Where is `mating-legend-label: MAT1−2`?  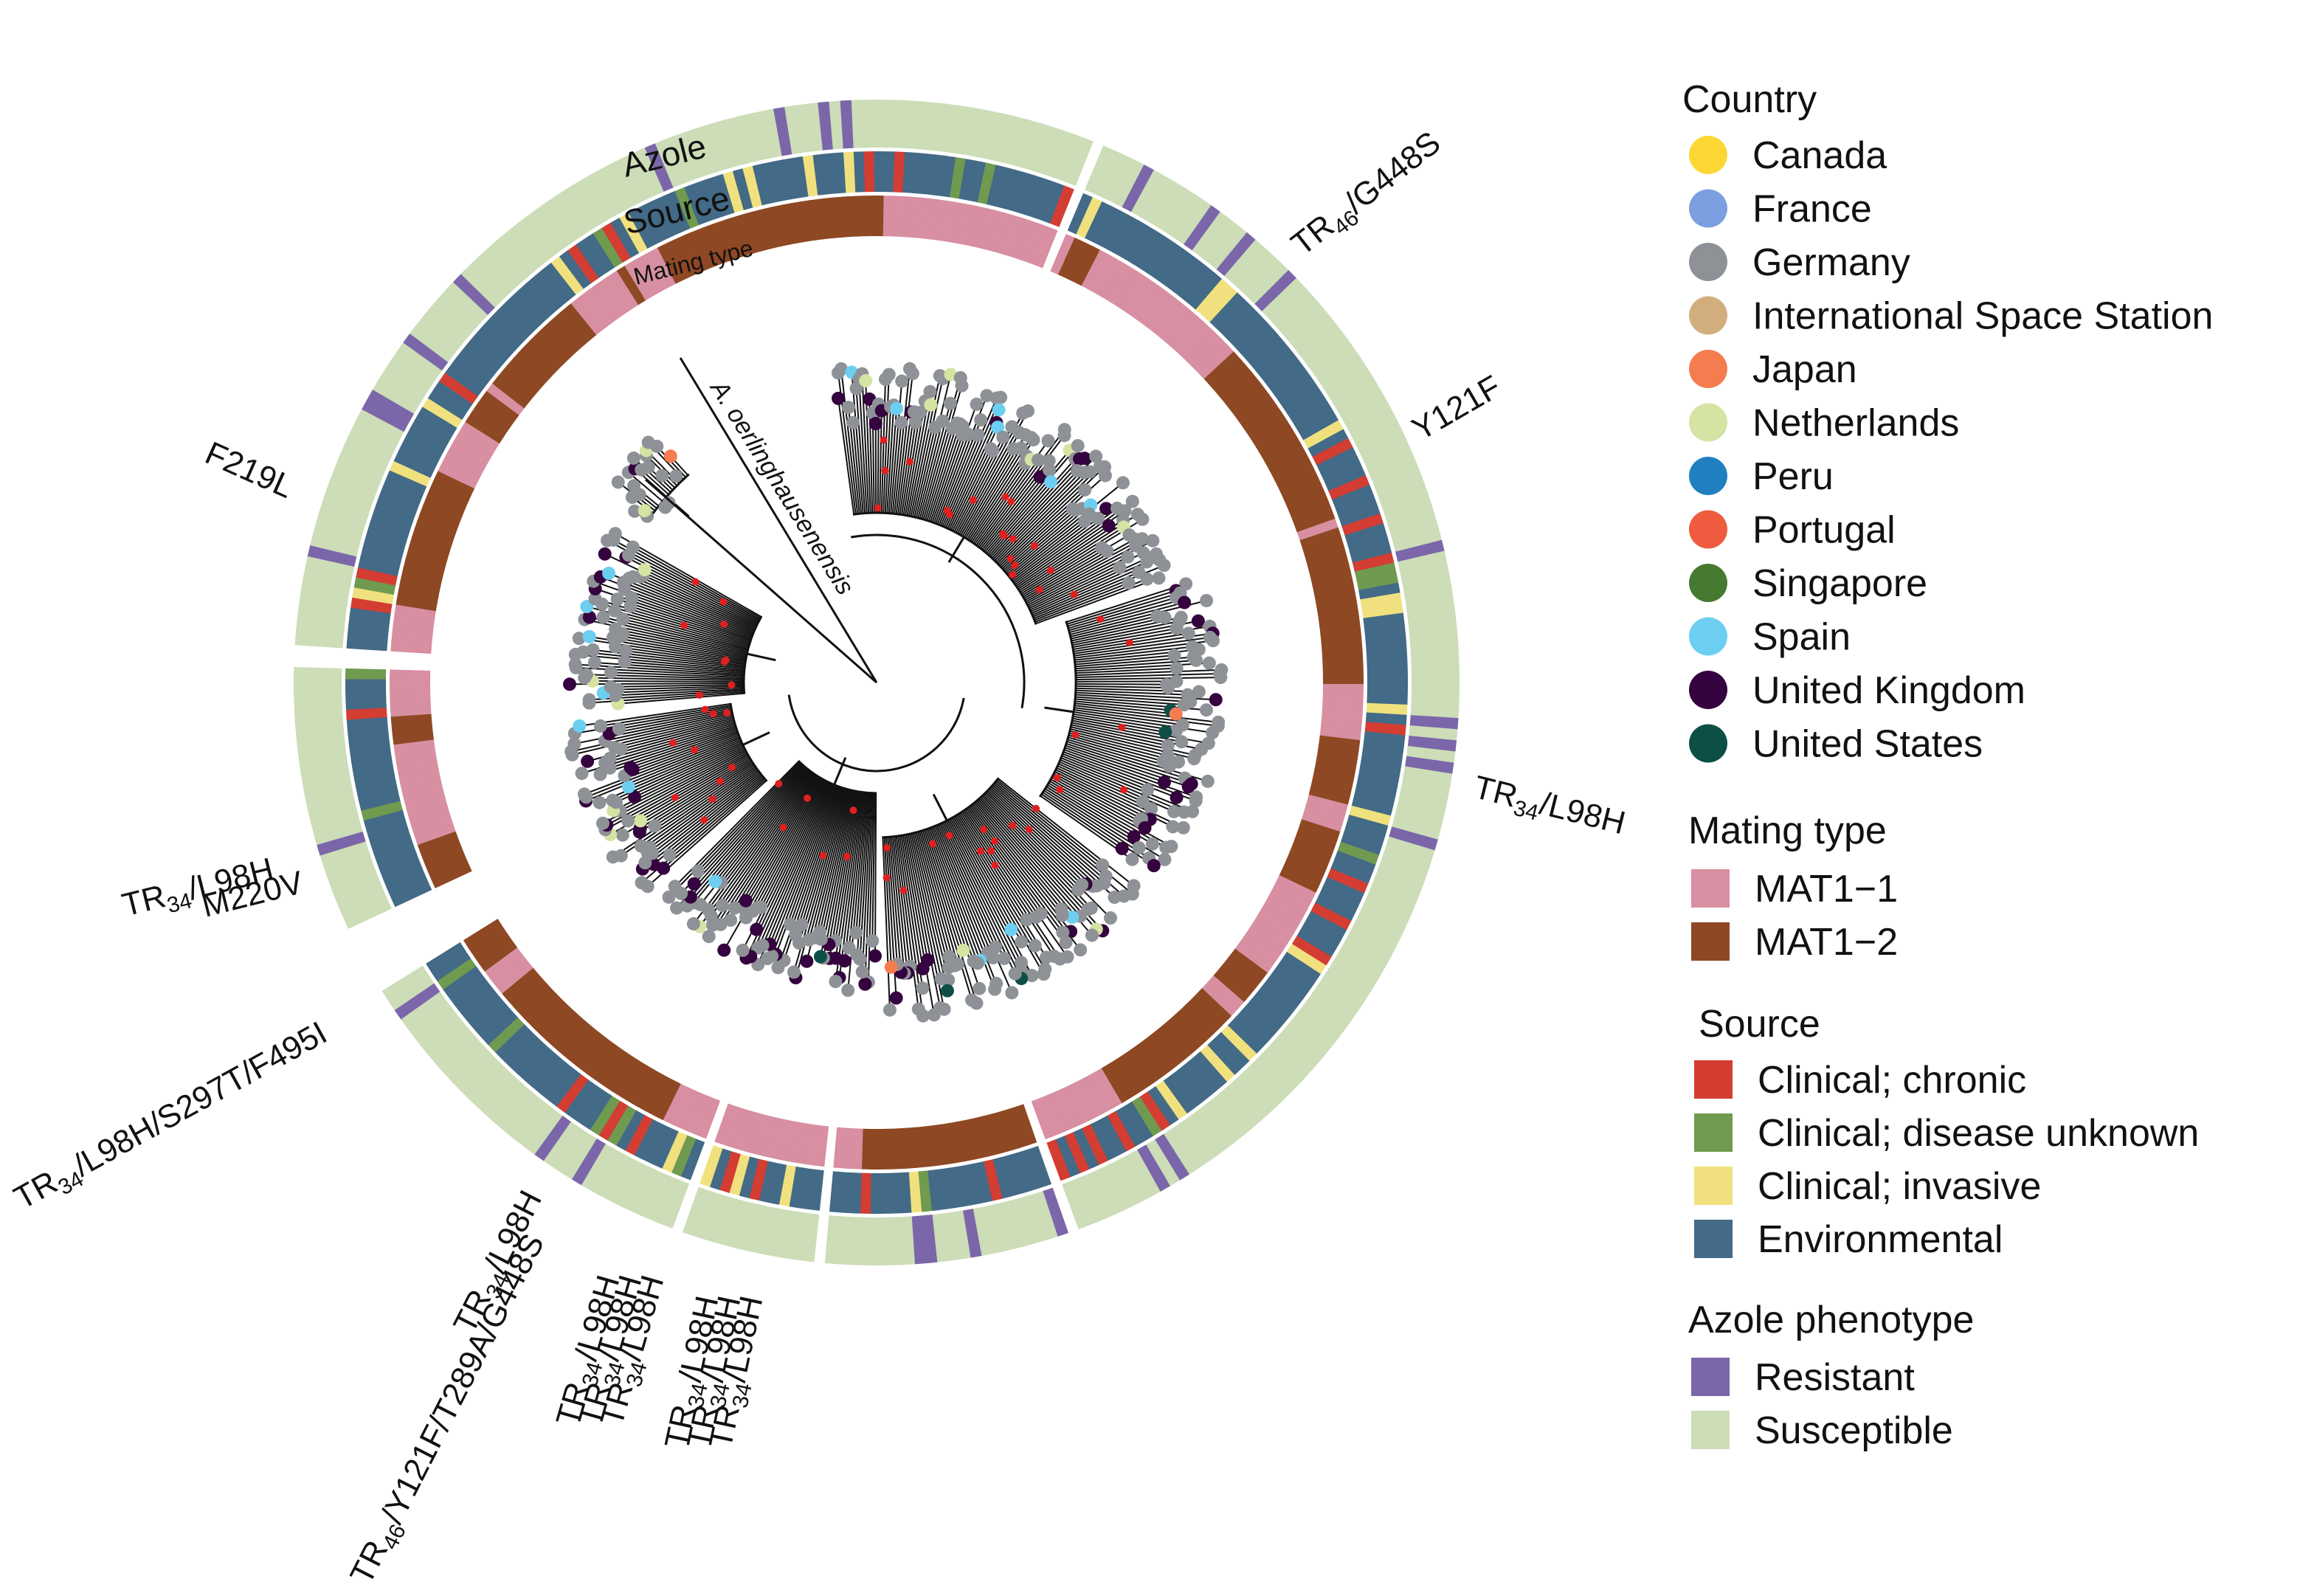
mating-legend-label: MAT1−2 is located at coordinates (1826, 943).